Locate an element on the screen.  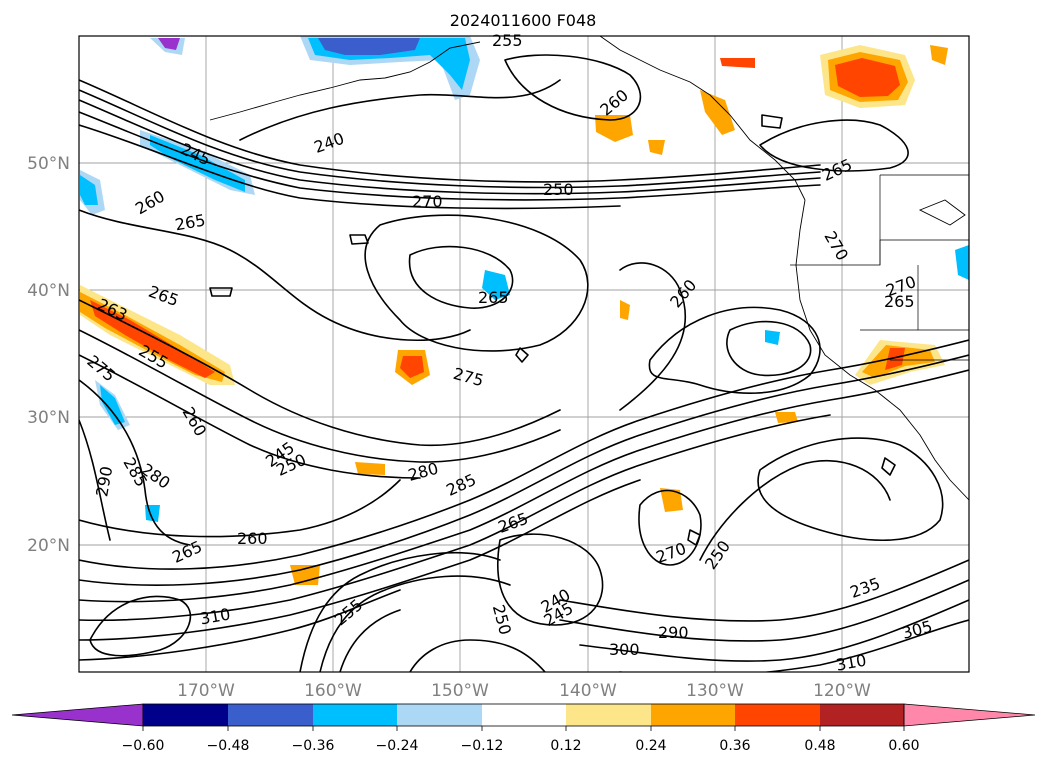
lat-label-40n: 40°N is located at coordinates (48, 291).